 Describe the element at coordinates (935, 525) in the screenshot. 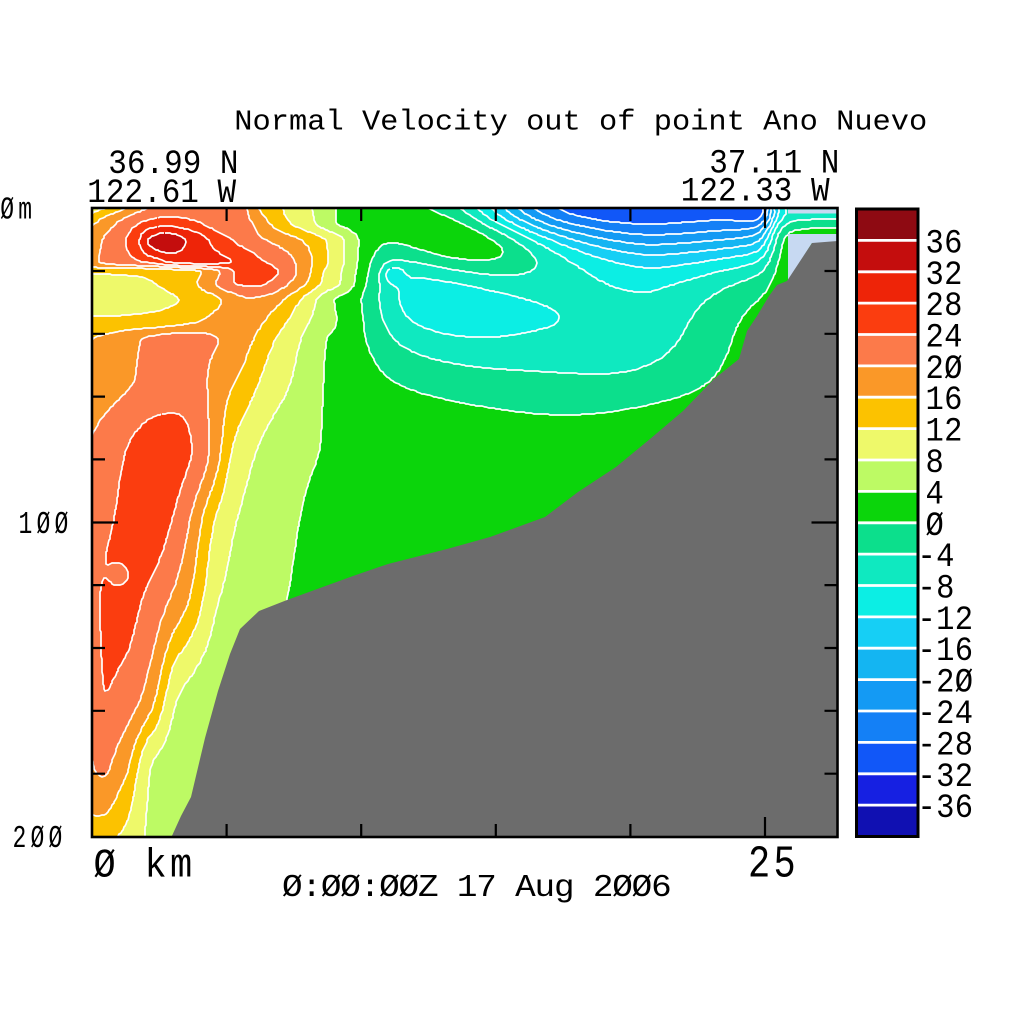

I see `svg-text: Ø` at that location.